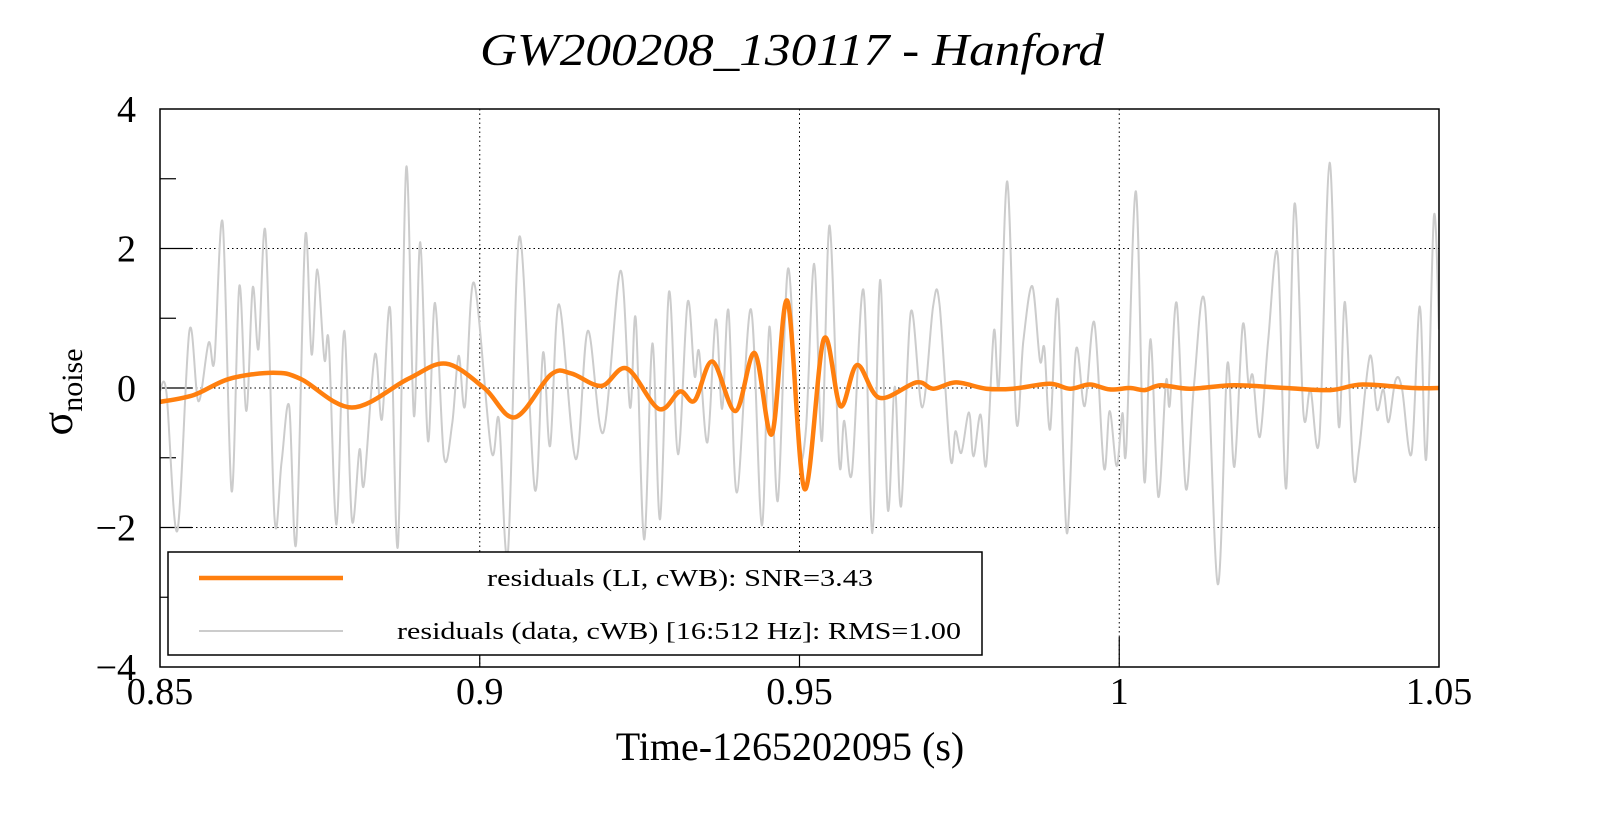 The width and height of the screenshot is (1599, 813). I want to click on legend-box, so click(575, 603).